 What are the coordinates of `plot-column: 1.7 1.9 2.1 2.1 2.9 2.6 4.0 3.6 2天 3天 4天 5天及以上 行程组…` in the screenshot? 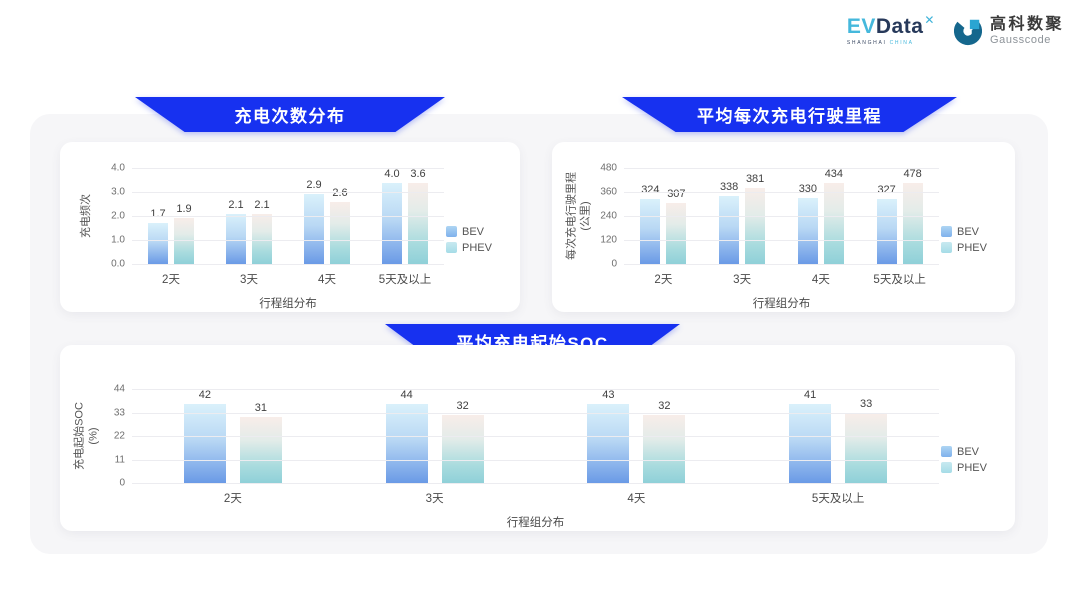 It's located at (288, 239).